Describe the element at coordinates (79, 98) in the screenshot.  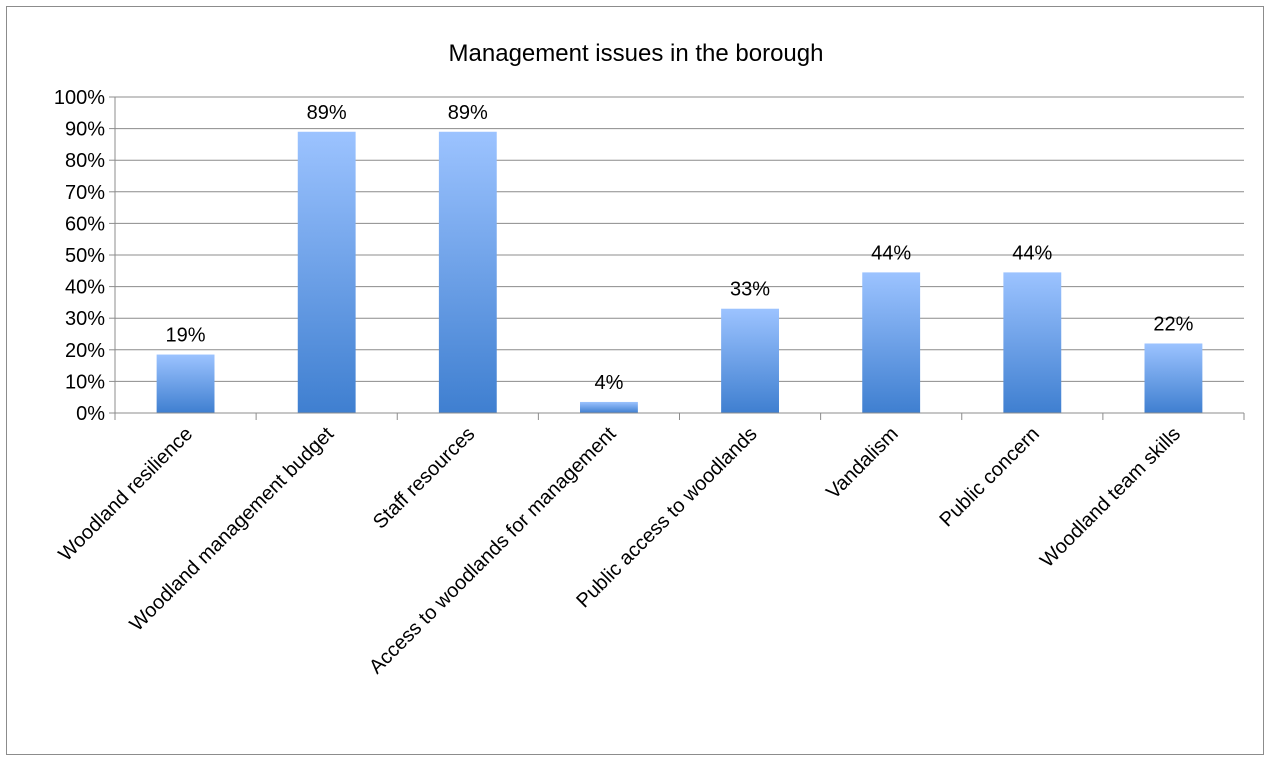
I see `y-tick-label: 100%` at that location.